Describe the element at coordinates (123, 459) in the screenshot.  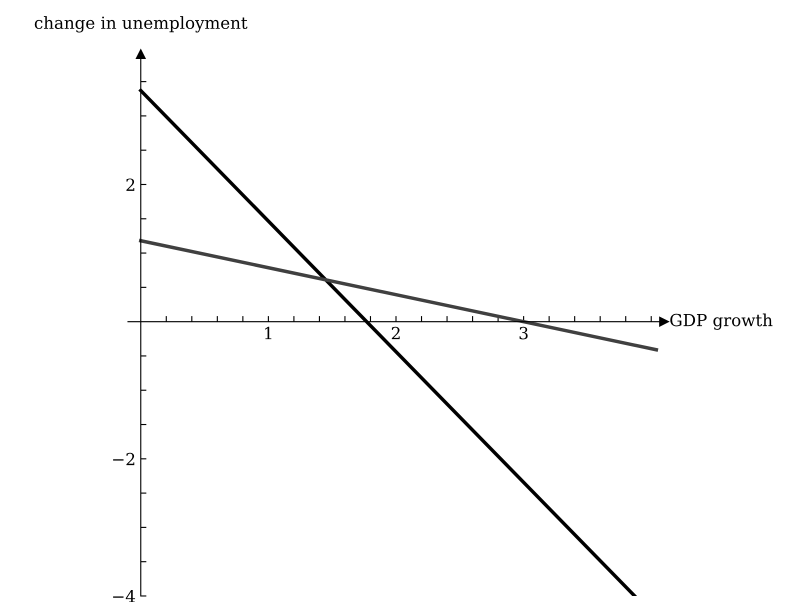
I see `y-tick-label: −2` at that location.